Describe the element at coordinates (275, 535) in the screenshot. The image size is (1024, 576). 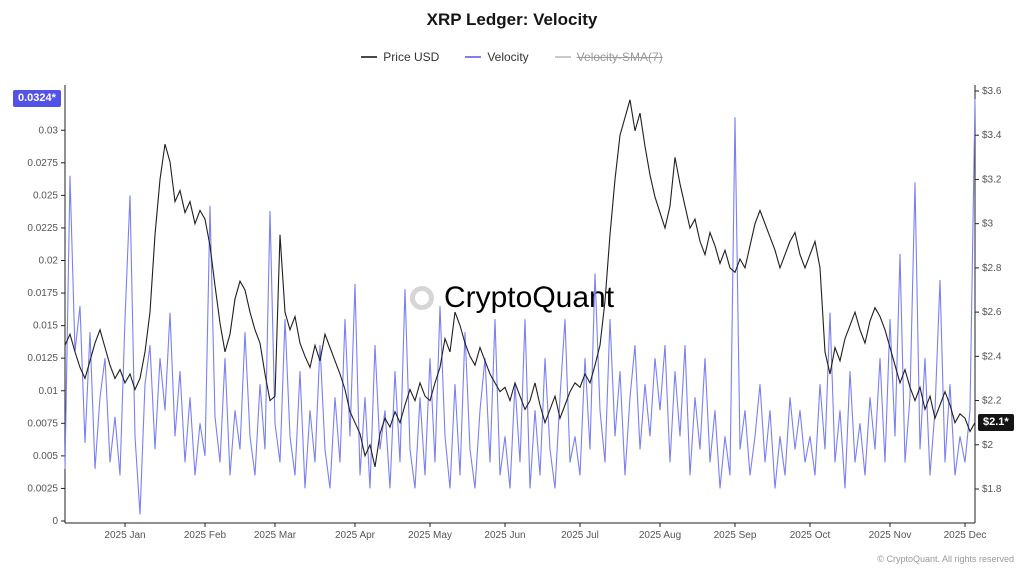
I see `x-tick-label: 2025 Mar` at that location.